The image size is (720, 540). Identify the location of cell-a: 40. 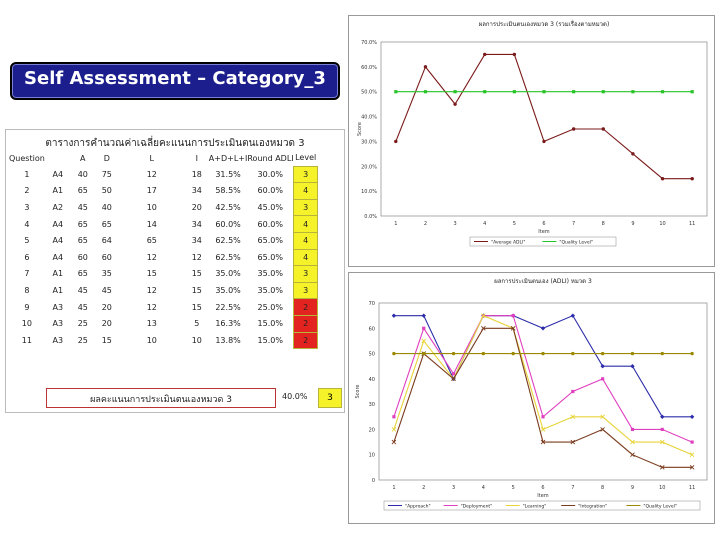
(82, 174).